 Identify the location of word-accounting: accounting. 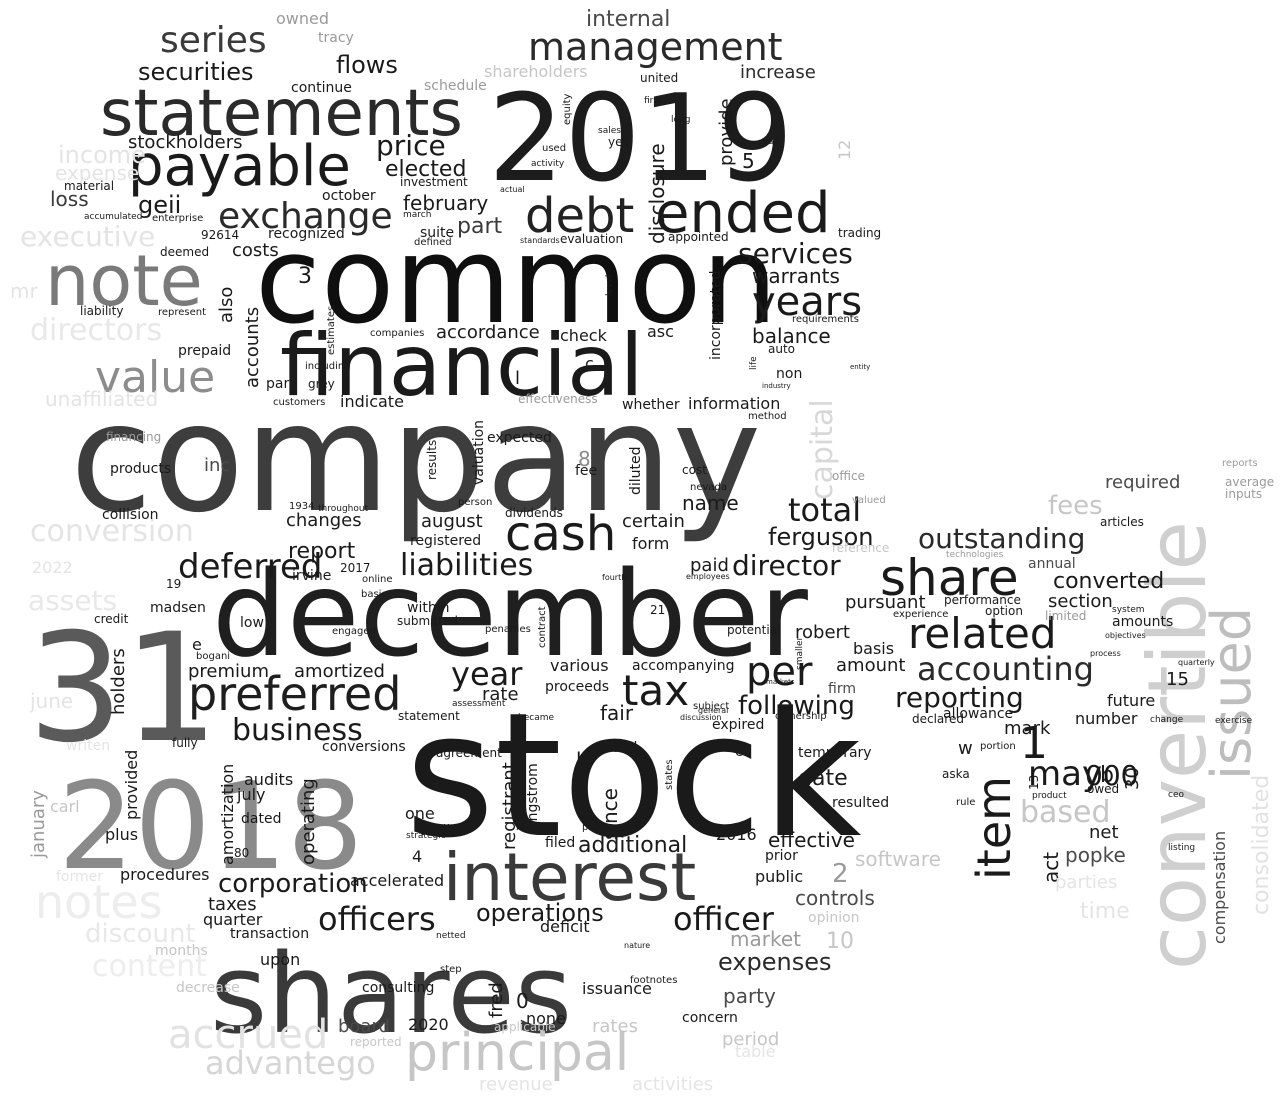
(1005, 669).